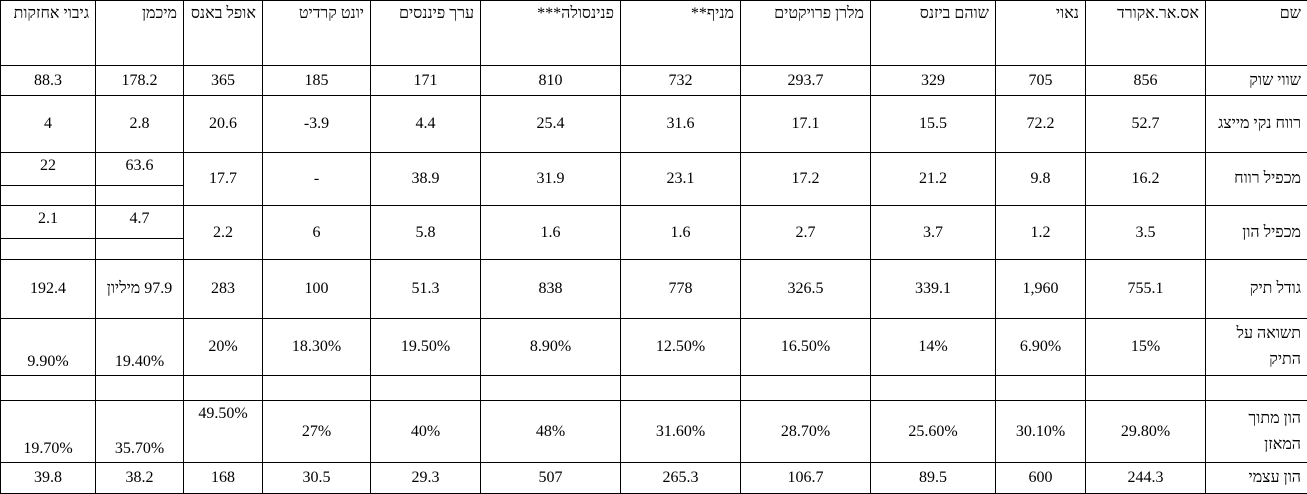 The width and height of the screenshot is (1307, 494). Describe the element at coordinates (426, 347) in the screenshot. I see `cell: 19.50%` at that location.